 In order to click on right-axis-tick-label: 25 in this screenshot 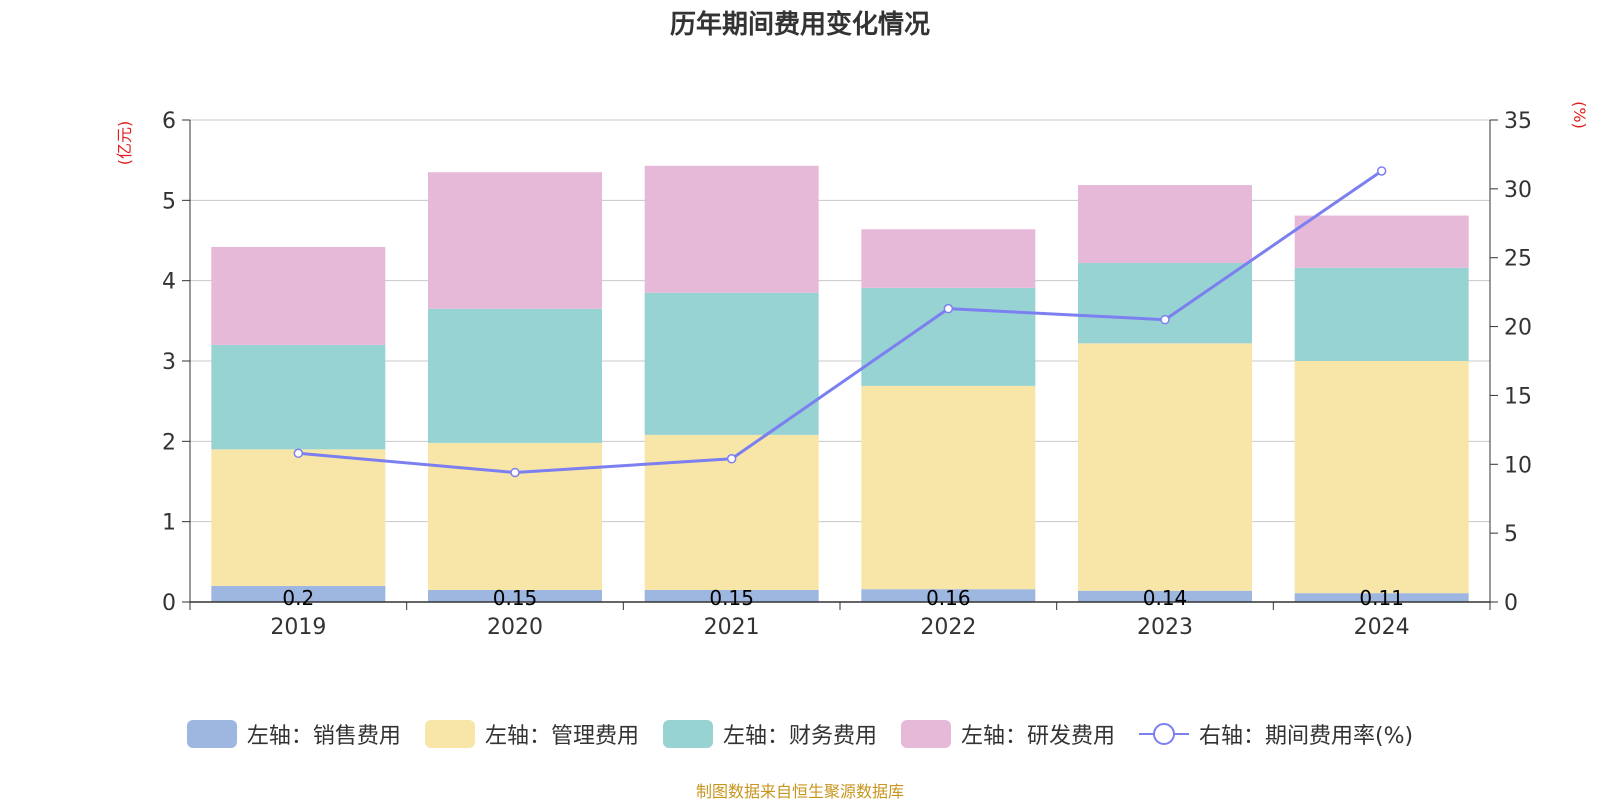, I will do `click(1518, 259)`.